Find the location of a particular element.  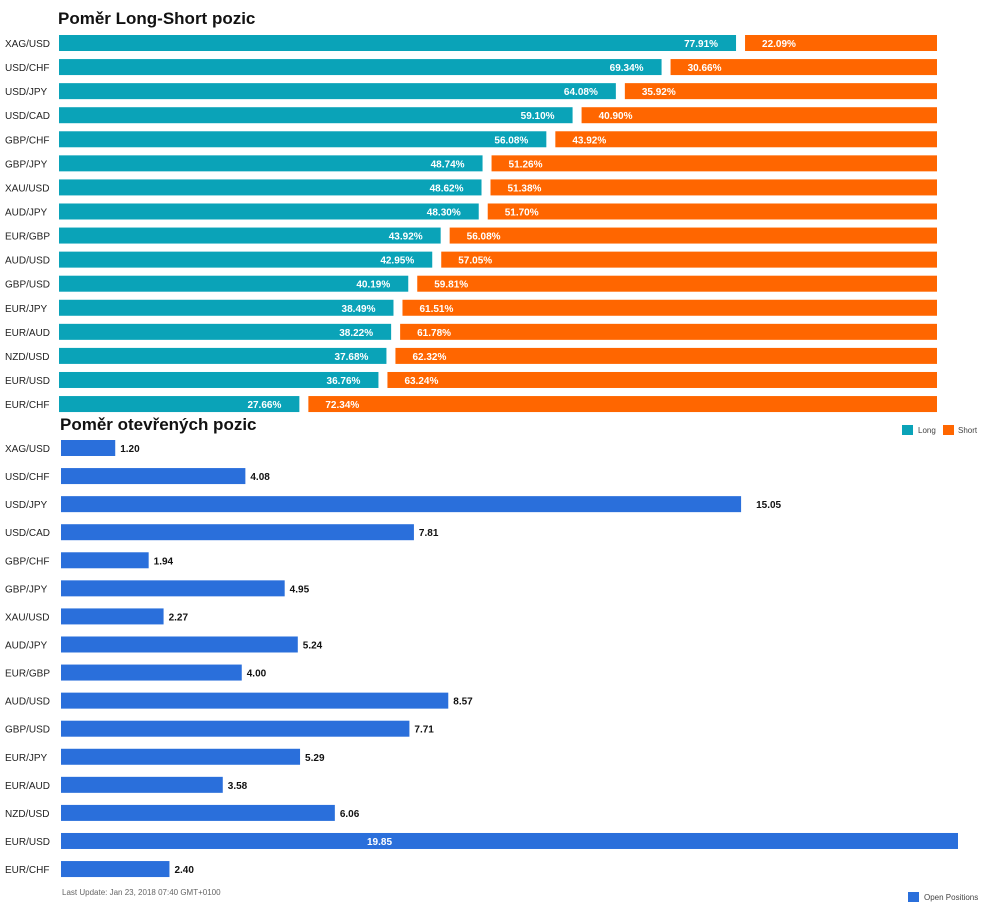

short-label-aud-jpy: 51.70% is located at coordinates (522, 212).